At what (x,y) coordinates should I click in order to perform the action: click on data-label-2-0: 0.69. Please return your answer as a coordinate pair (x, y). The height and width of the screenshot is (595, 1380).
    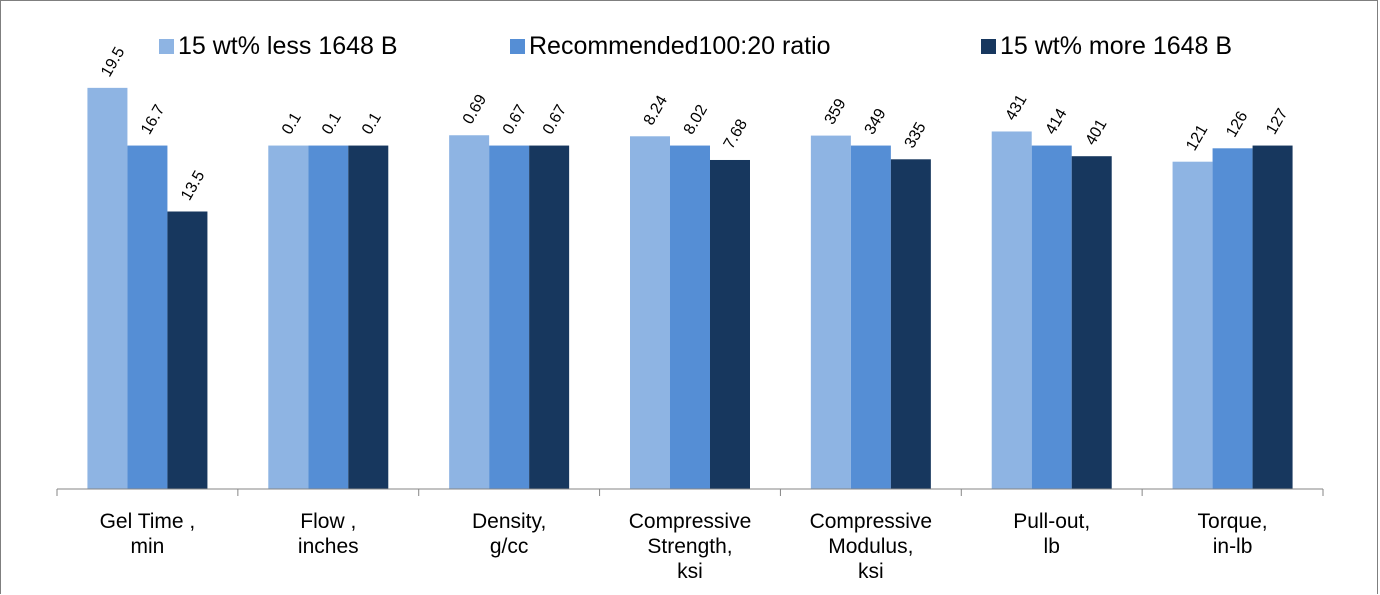
    Looking at the image, I should click on (475, 110).